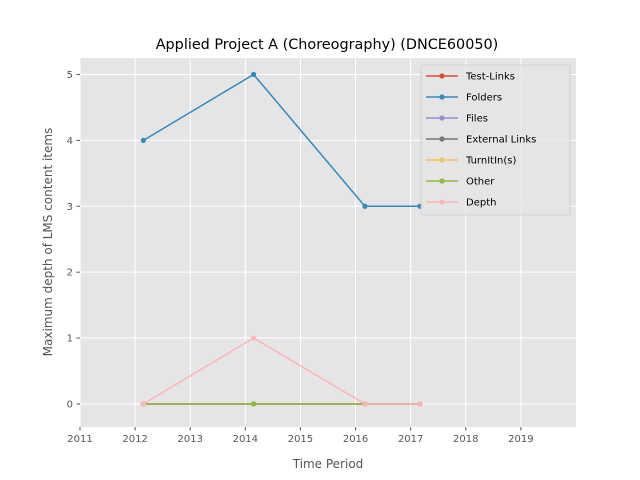 The width and height of the screenshot is (640, 480). Describe the element at coordinates (134, 439) in the screenshot. I see `x-tick-label: 2012` at that location.